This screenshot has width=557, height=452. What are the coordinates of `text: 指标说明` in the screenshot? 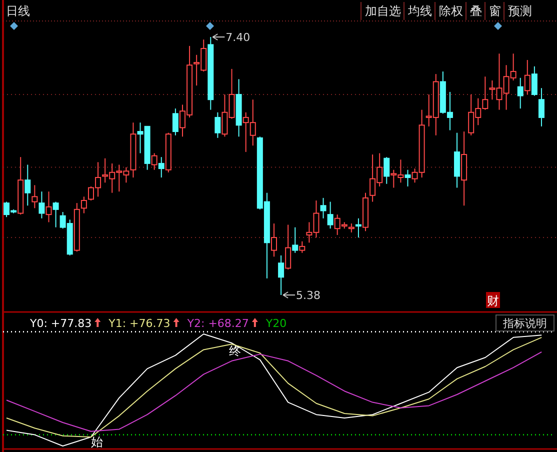 It's located at (524, 323).